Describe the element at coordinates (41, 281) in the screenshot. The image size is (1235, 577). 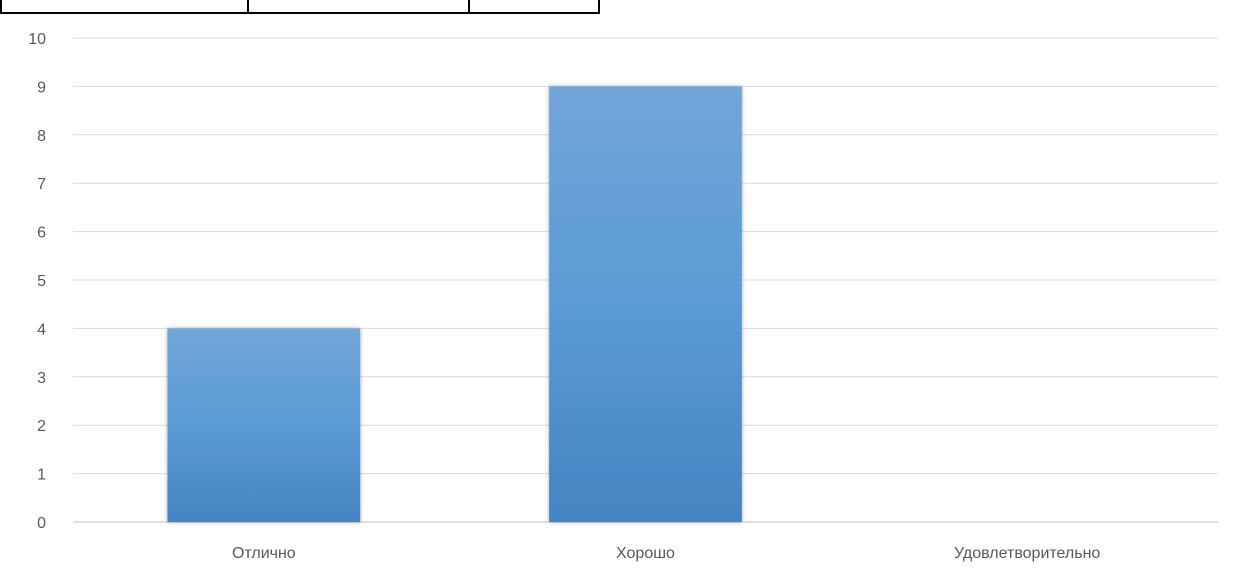
I see `y-tick-label: 5` at that location.